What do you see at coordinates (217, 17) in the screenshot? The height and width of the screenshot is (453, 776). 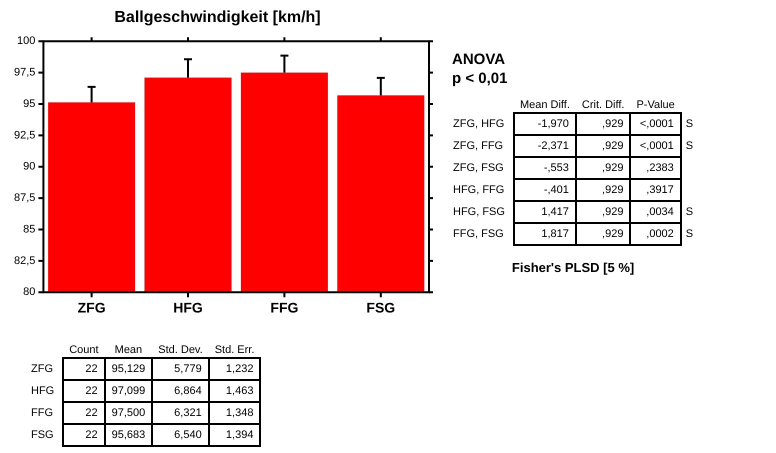 I see `chart-title: Ballgeschwindigkeit [km/h]` at bounding box center [217, 17].